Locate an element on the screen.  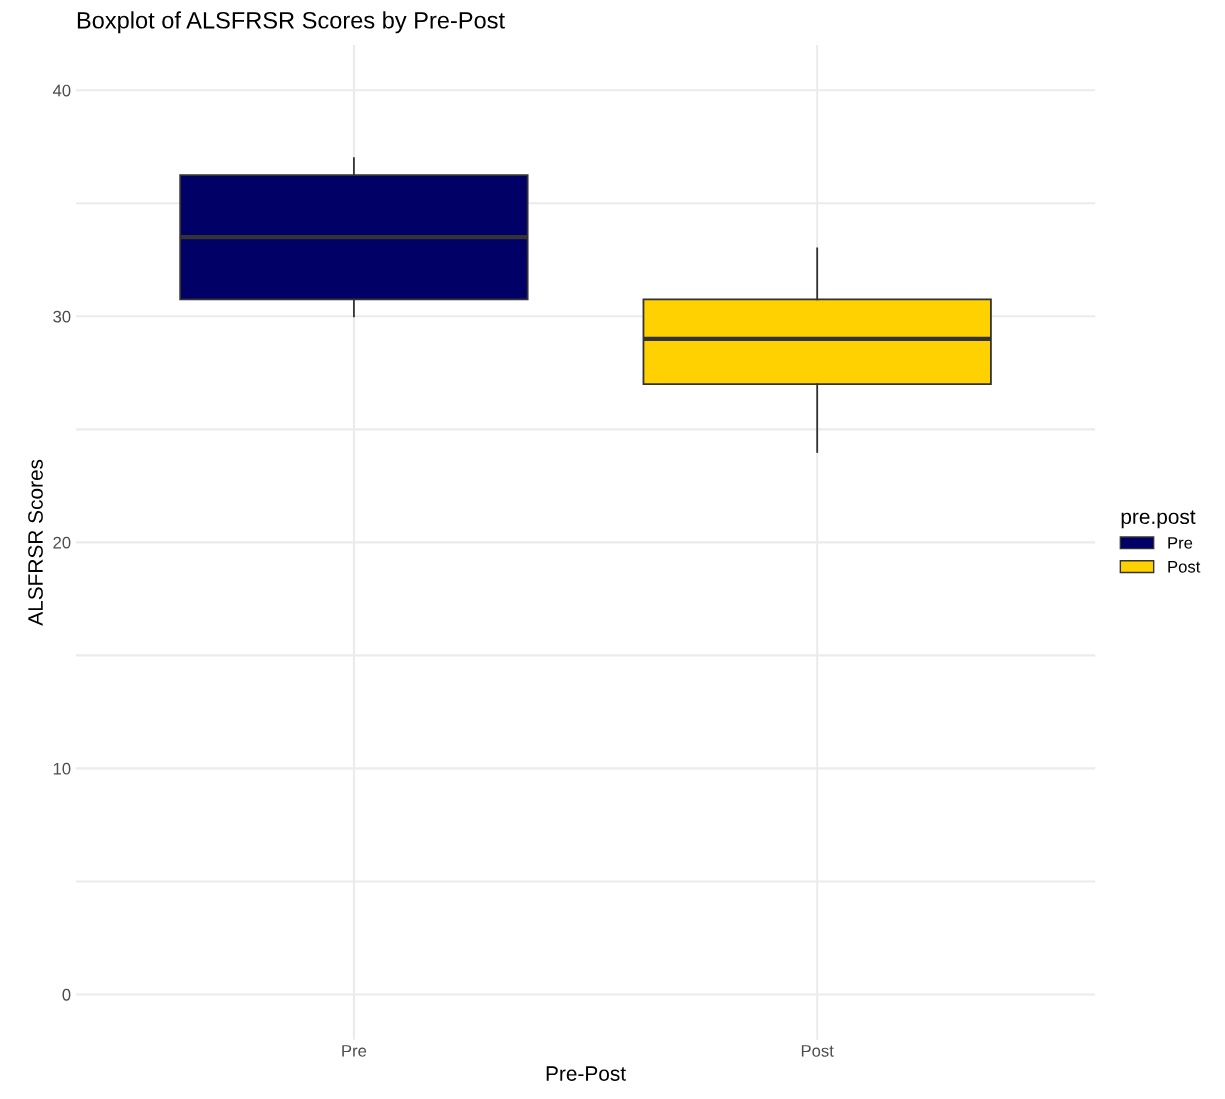
legend-label: Pre is located at coordinates (1180, 543).